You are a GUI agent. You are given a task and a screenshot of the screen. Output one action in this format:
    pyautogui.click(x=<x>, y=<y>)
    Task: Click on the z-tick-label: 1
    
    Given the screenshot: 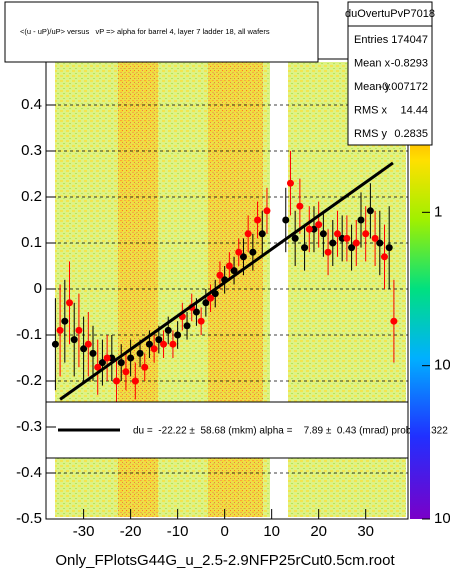 What is the action you would take?
    pyautogui.click(x=438, y=211)
    